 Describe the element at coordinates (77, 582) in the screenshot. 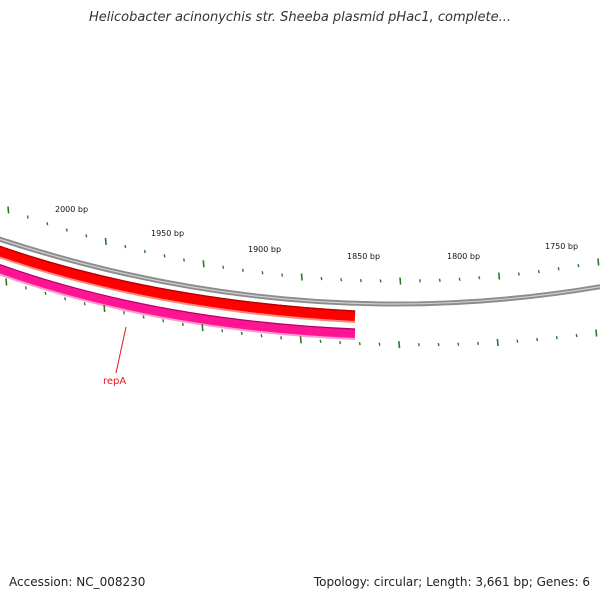

I see `accession-text: Accession: NC_008230` at that location.